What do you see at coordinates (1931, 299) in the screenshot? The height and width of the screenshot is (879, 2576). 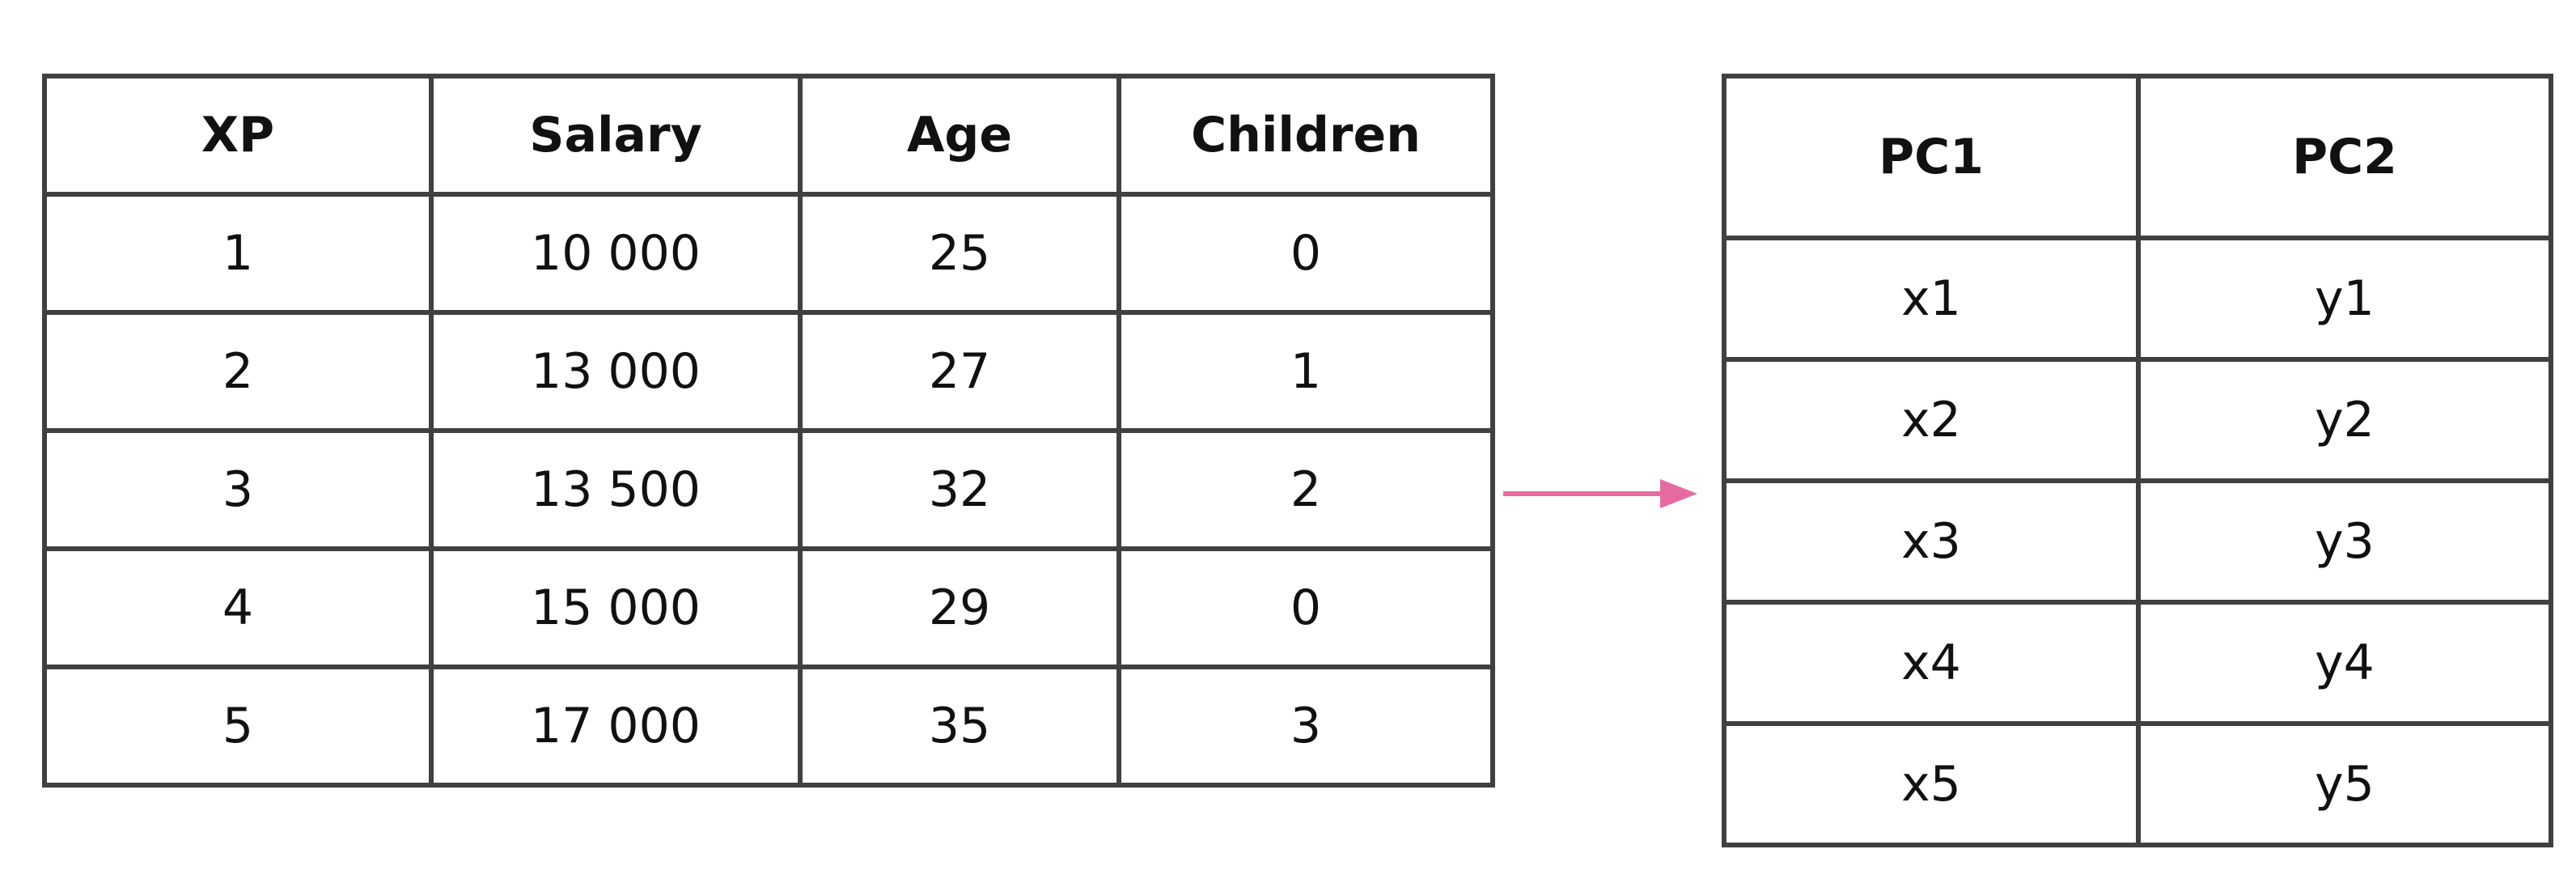 I see `cell-pc1: x1` at bounding box center [1931, 299].